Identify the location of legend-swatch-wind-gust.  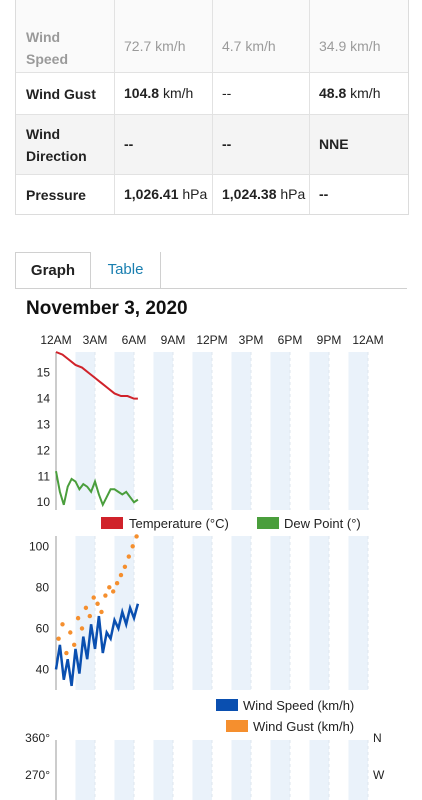
(237, 726).